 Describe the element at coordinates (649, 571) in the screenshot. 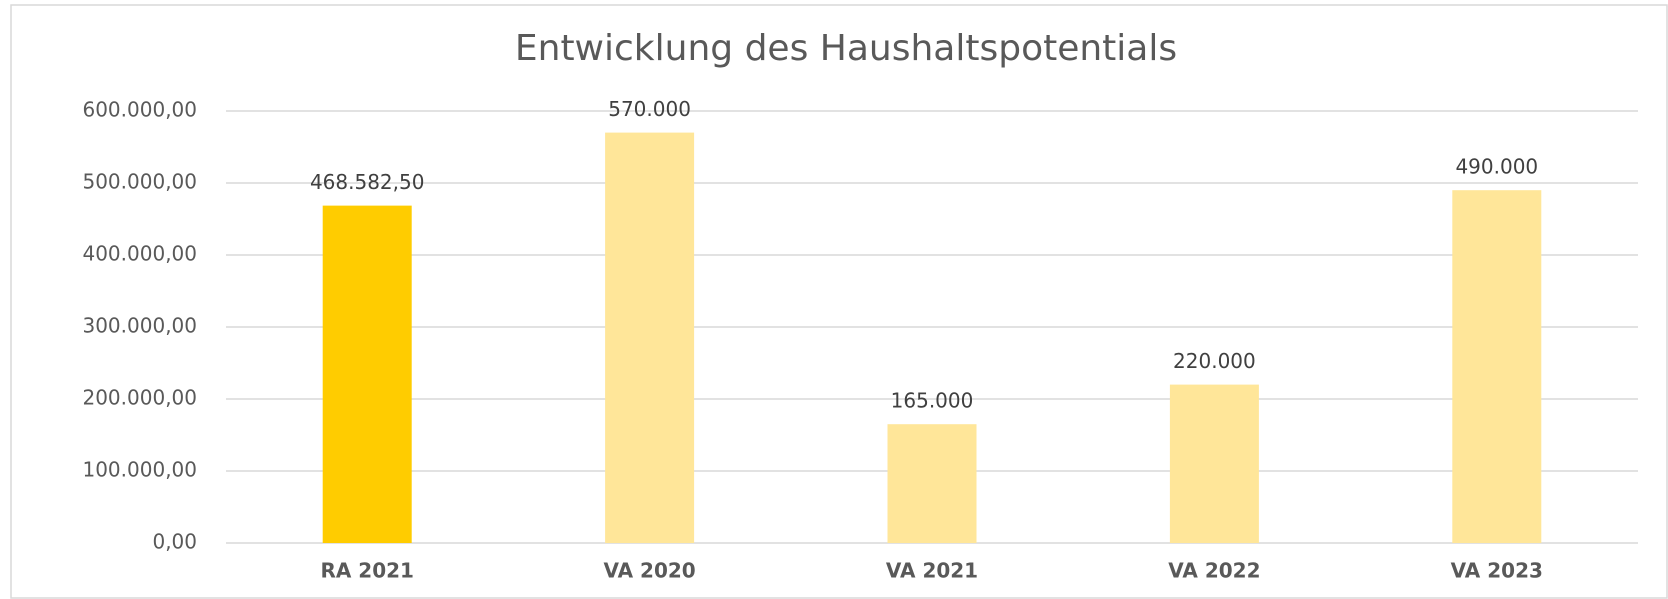

I see `x-tick-label: VA 2020` at that location.